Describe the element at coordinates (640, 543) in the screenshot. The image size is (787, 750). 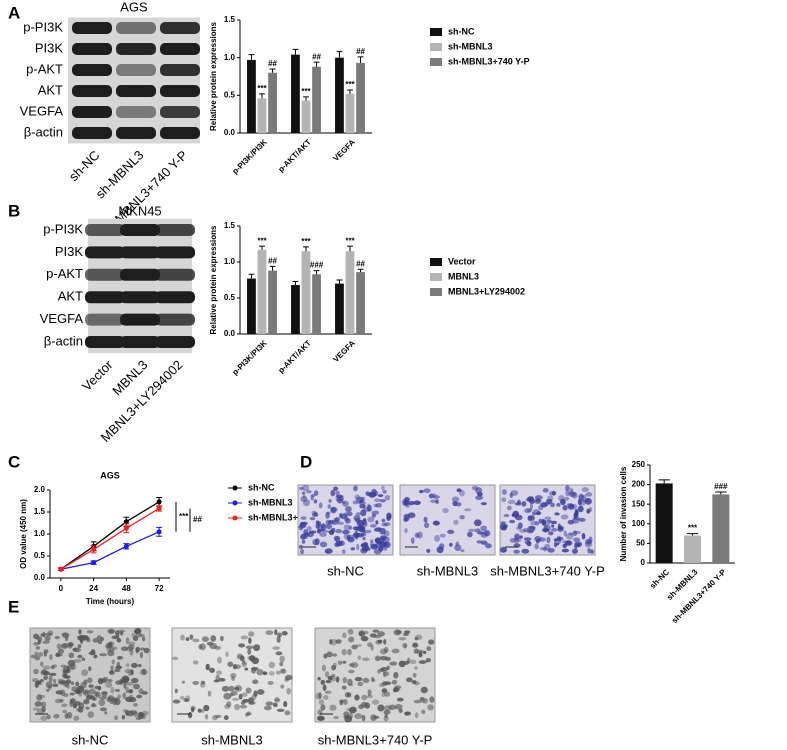
I see `y-tick-label: 50` at that location.